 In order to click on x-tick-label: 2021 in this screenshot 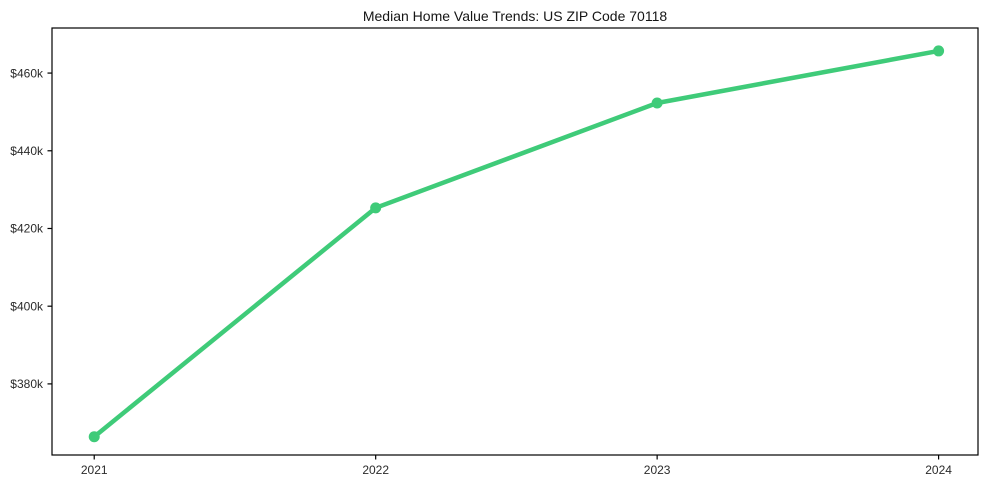, I will do `click(94, 470)`.